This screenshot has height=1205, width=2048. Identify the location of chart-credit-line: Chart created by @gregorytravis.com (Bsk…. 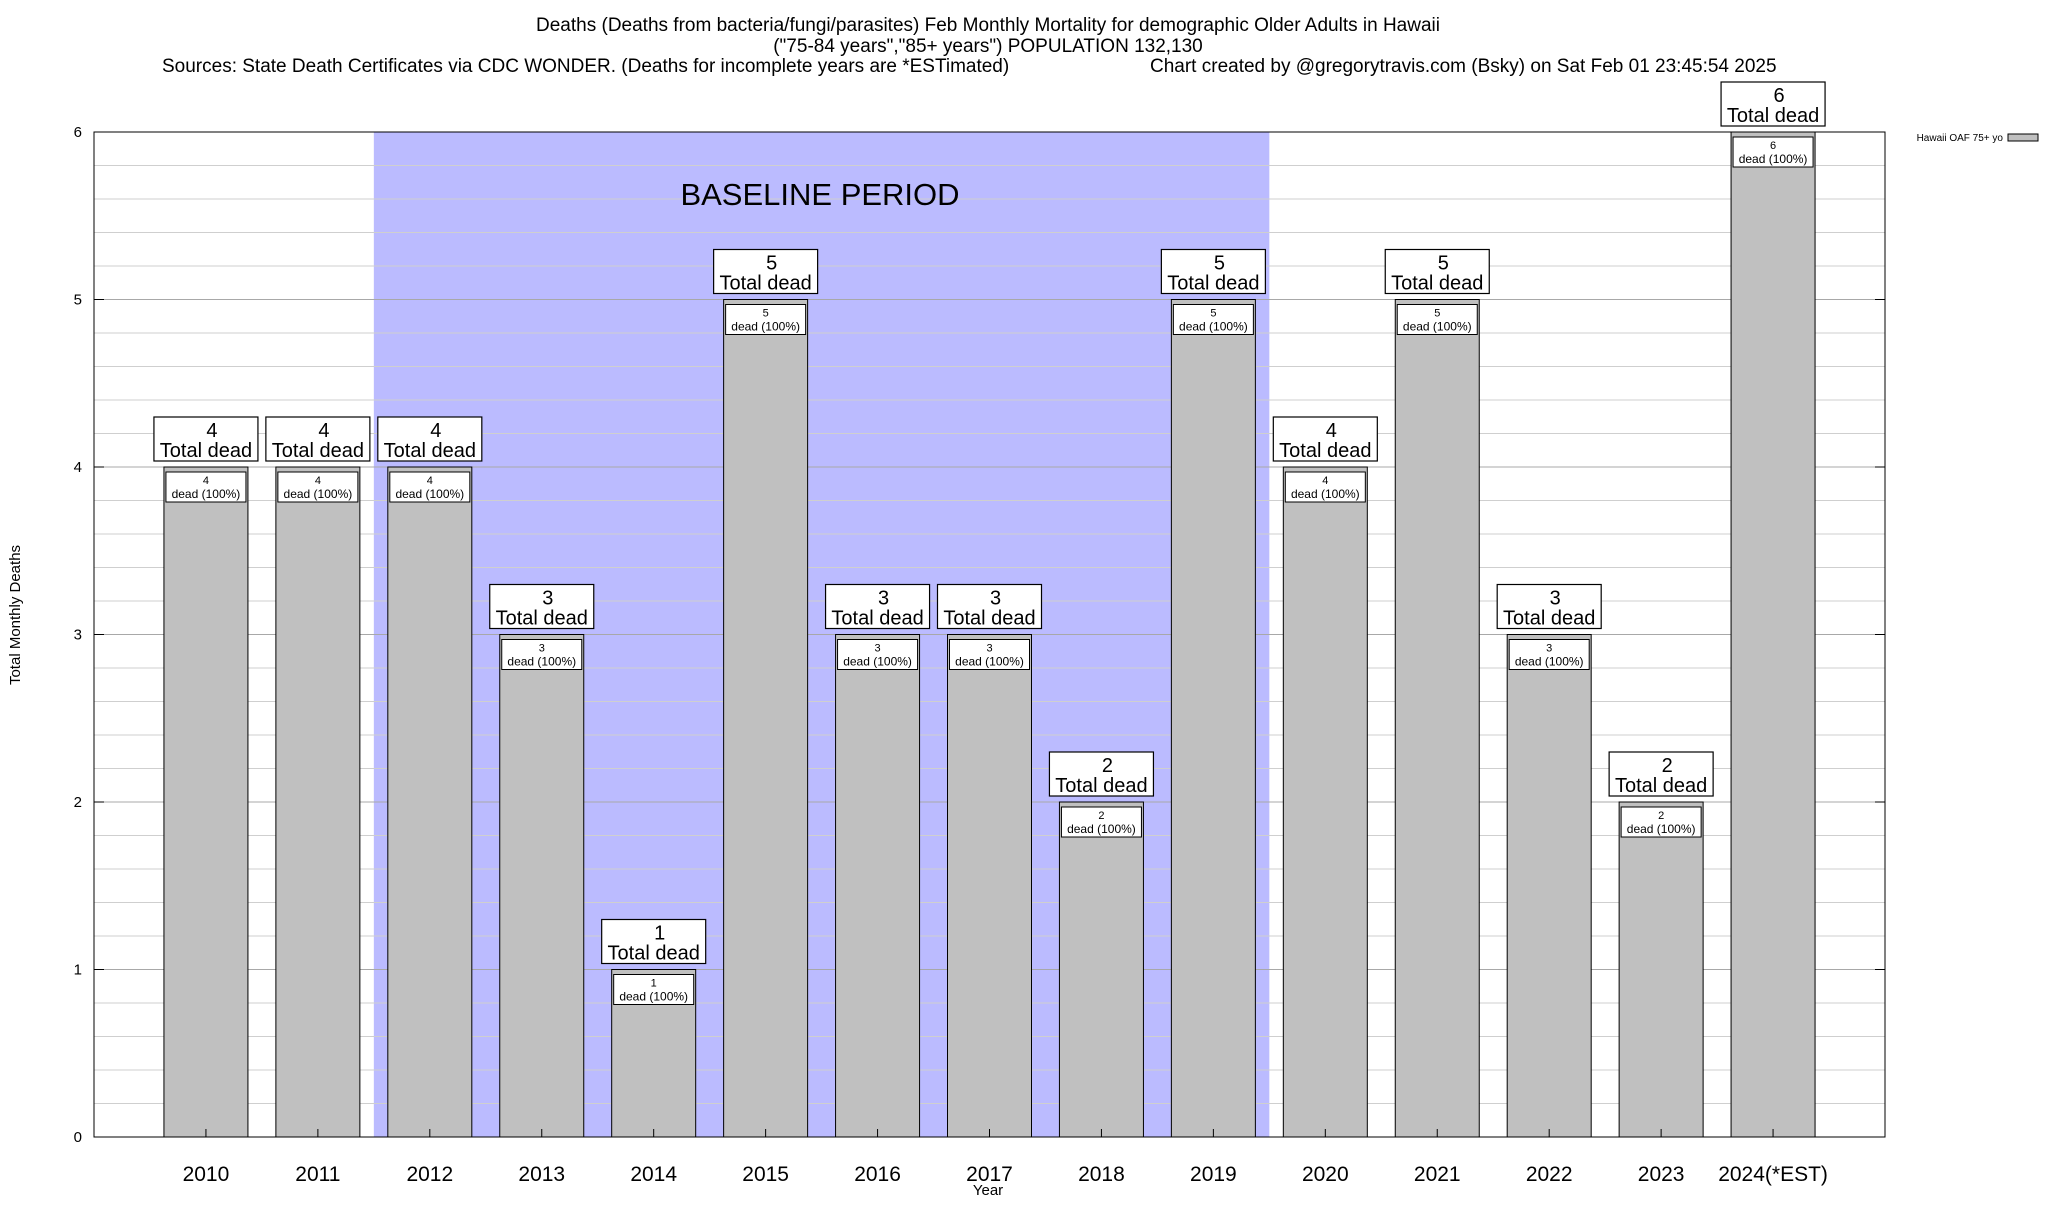
(1463, 66).